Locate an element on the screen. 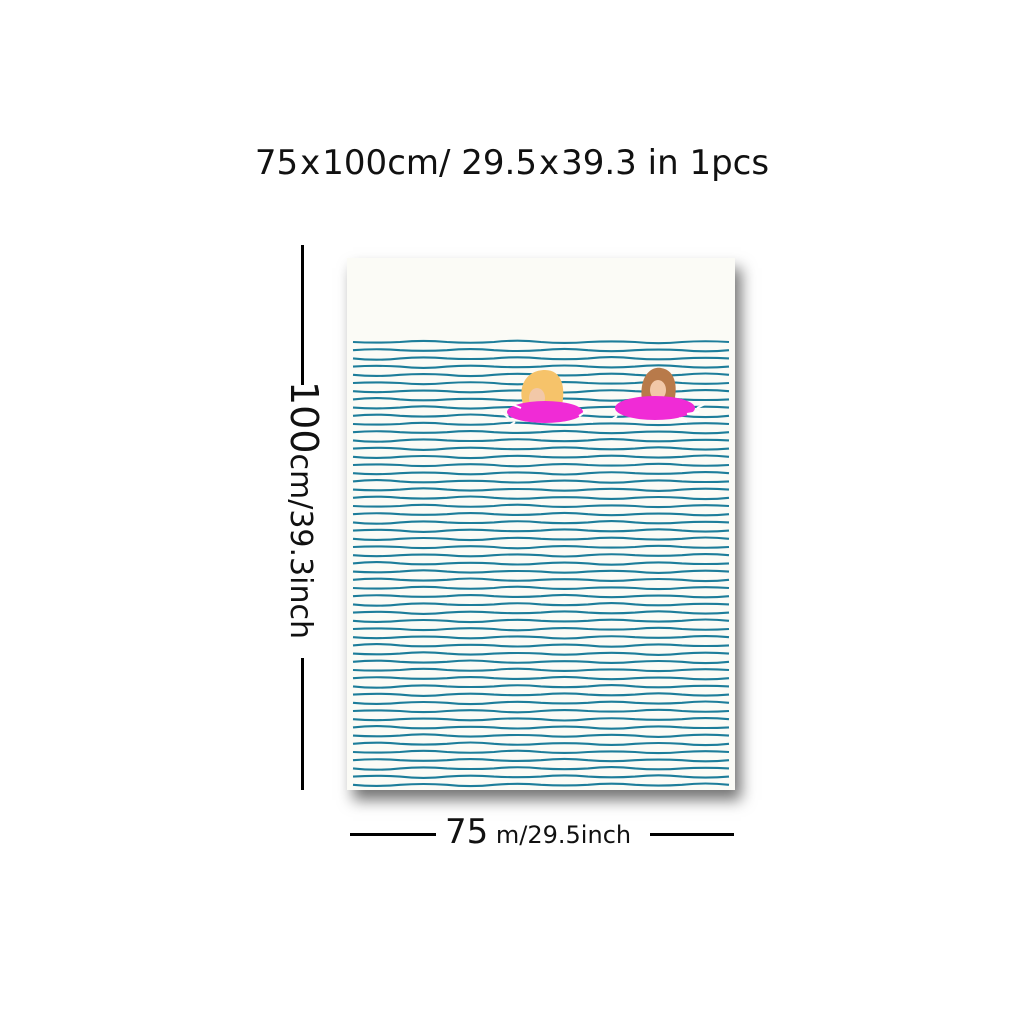 This screenshot has width=1024, height=1024. swimmer-right-face is located at coordinates (658, 390).